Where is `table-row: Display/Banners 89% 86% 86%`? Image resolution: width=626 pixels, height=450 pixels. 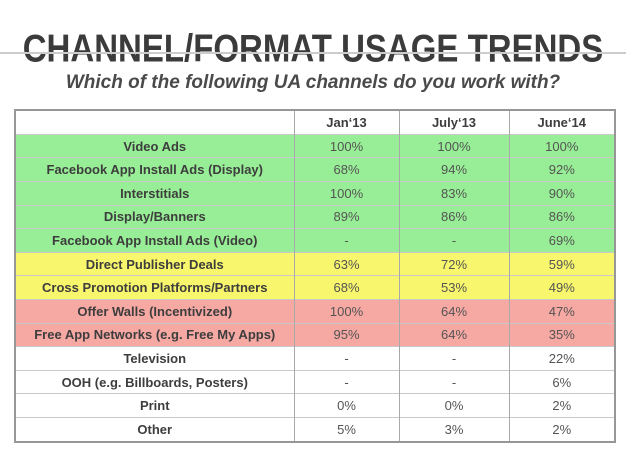 table-row: Display/Banners 89% 86% 86% is located at coordinates (315, 216).